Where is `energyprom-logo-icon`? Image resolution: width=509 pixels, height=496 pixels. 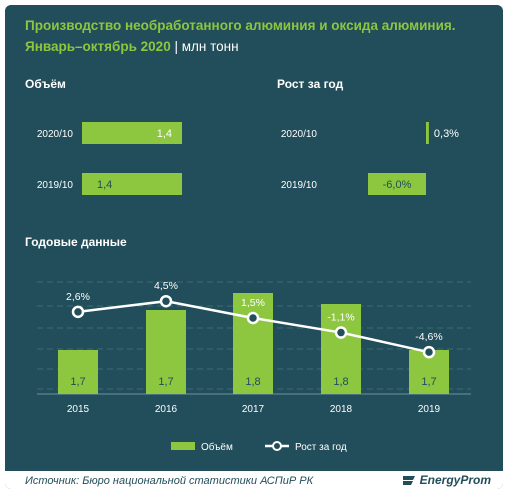 energyprom-logo-icon is located at coordinates (408, 480).